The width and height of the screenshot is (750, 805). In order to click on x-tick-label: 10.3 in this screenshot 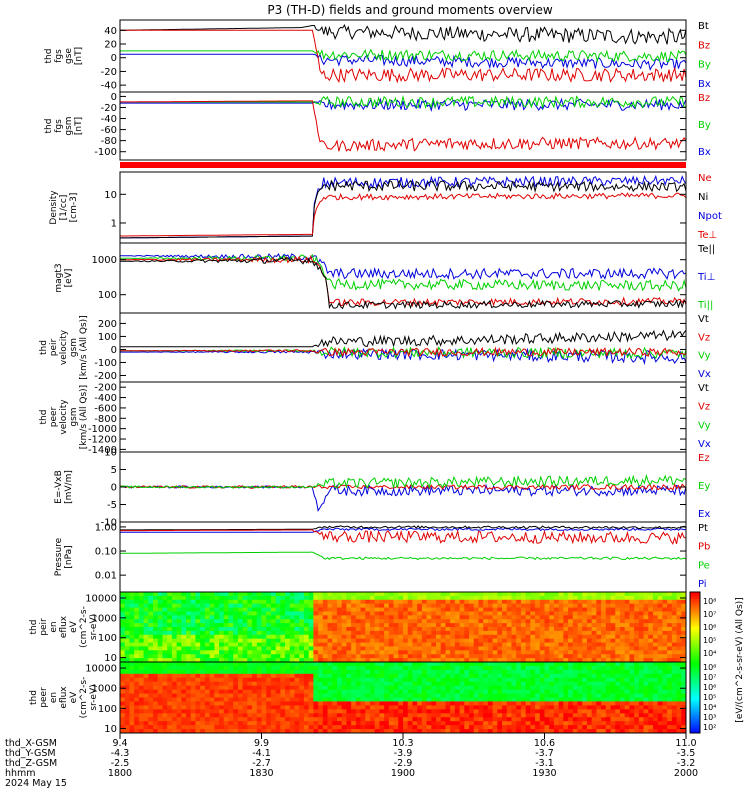, I will do `click(402, 743)`.